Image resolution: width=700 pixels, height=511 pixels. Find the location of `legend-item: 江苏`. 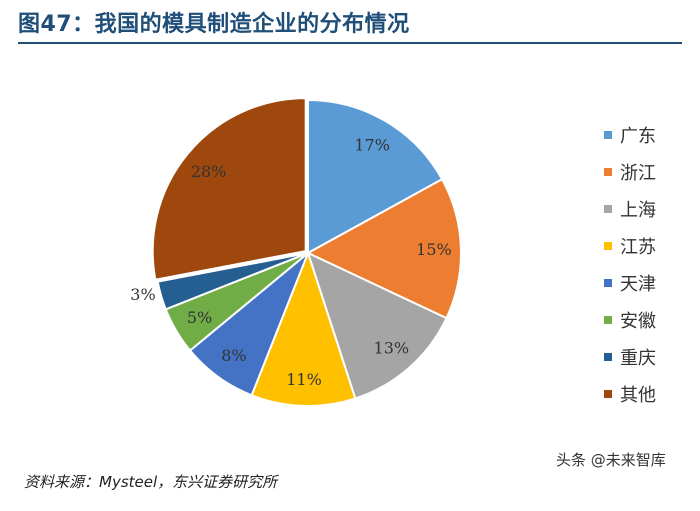

legend-item: 江苏 is located at coordinates (630, 245).